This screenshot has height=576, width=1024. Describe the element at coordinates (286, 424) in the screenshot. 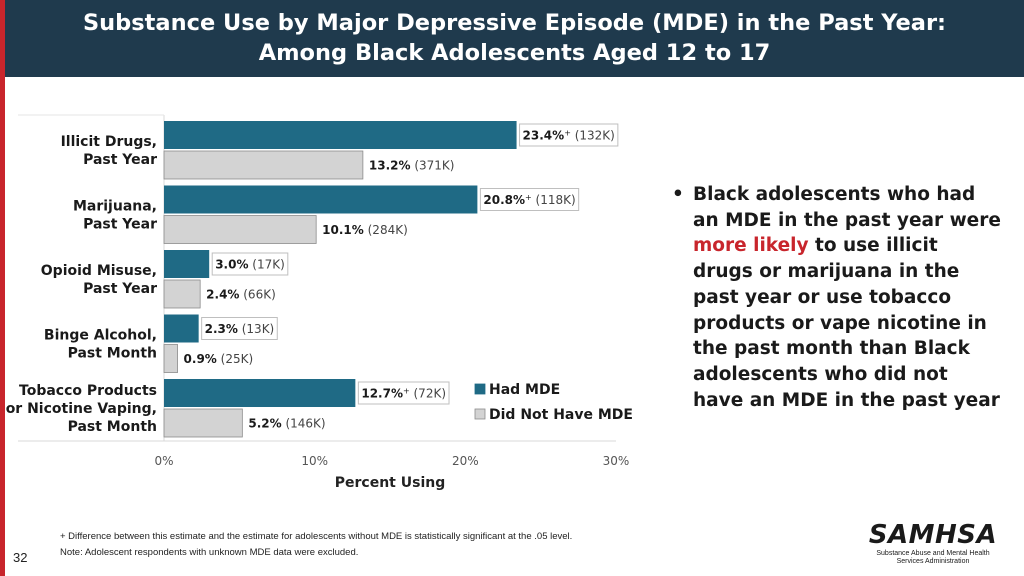

I see `data-label-no-mde-4: 5.2% (146K)` at that location.